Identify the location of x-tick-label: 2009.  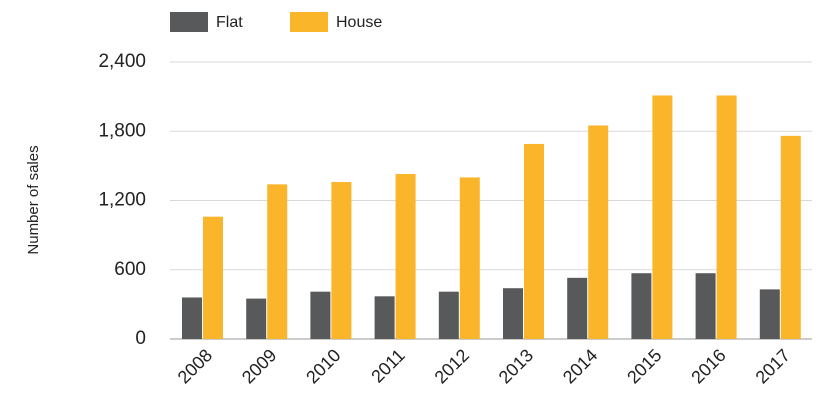
(259, 366).